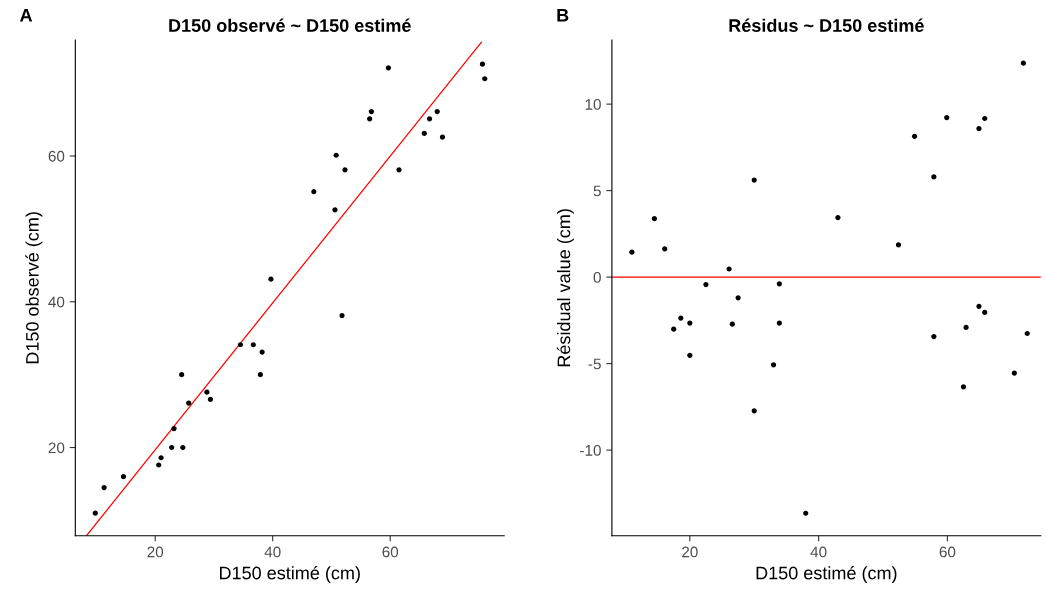 The width and height of the screenshot is (1046, 590). I want to click on y-axis-title: Résidual value (cm), so click(565, 288).